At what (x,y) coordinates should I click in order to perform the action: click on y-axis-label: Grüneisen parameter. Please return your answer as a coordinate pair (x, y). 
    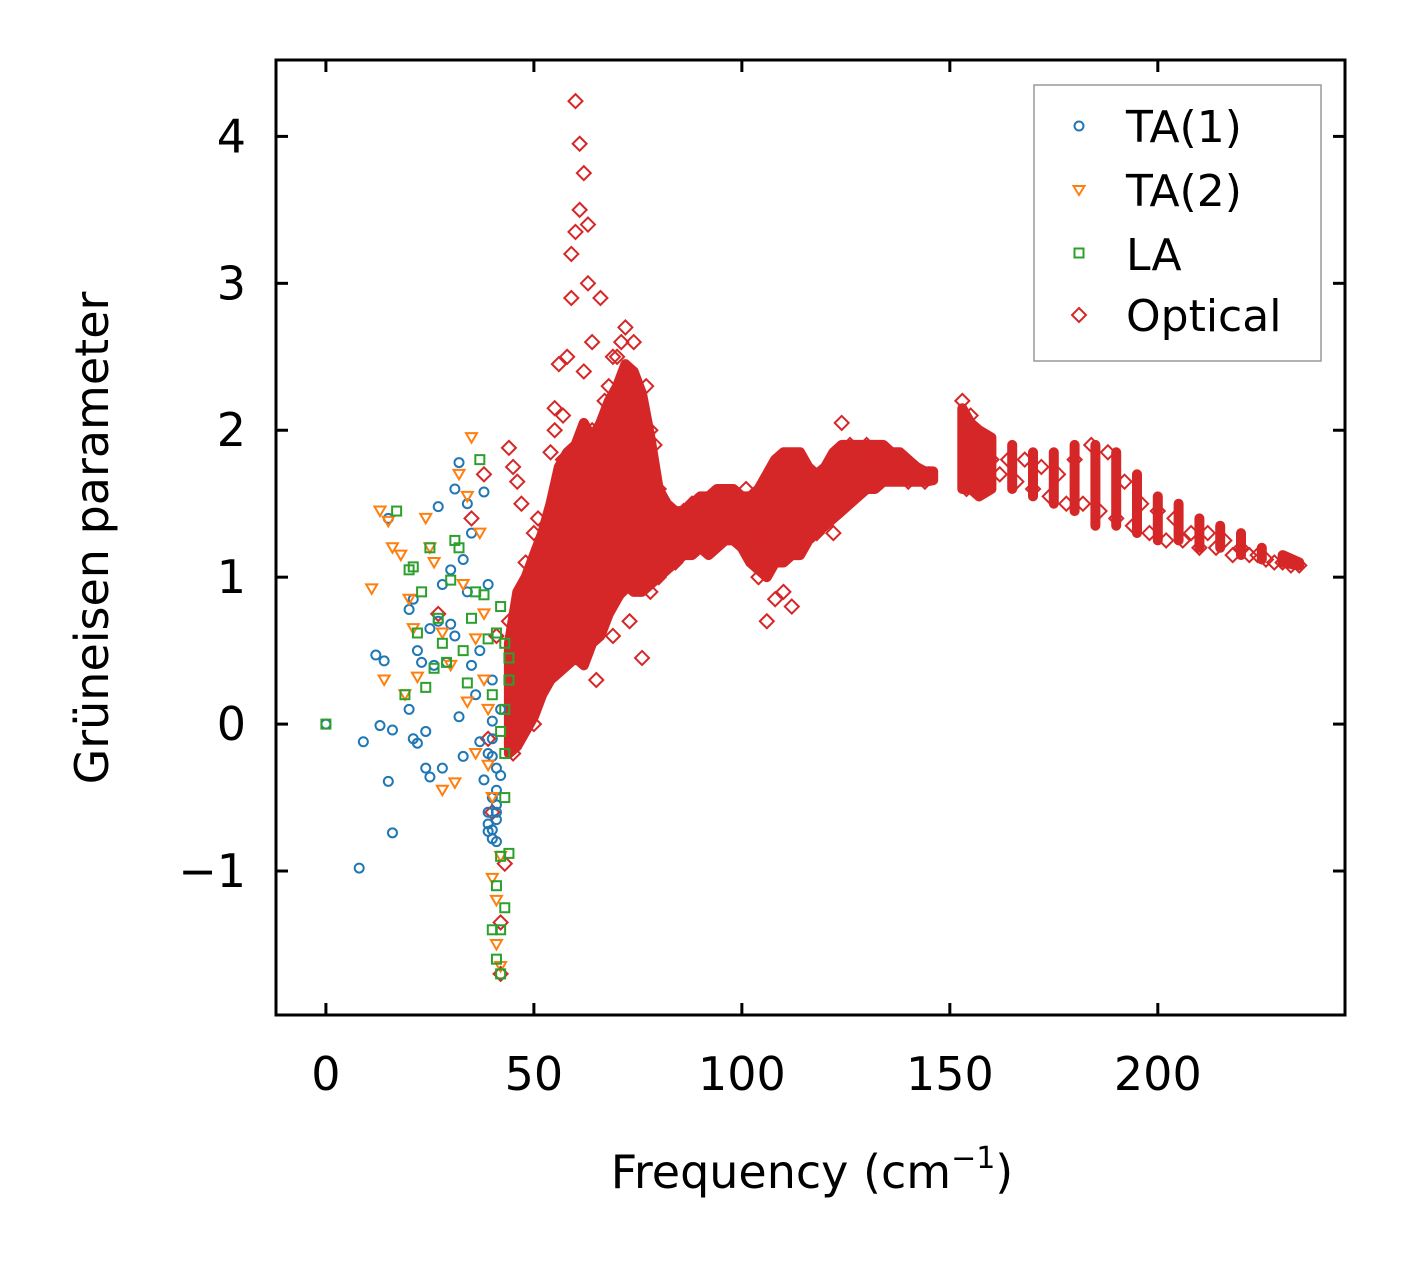
    Looking at the image, I should click on (92, 537).